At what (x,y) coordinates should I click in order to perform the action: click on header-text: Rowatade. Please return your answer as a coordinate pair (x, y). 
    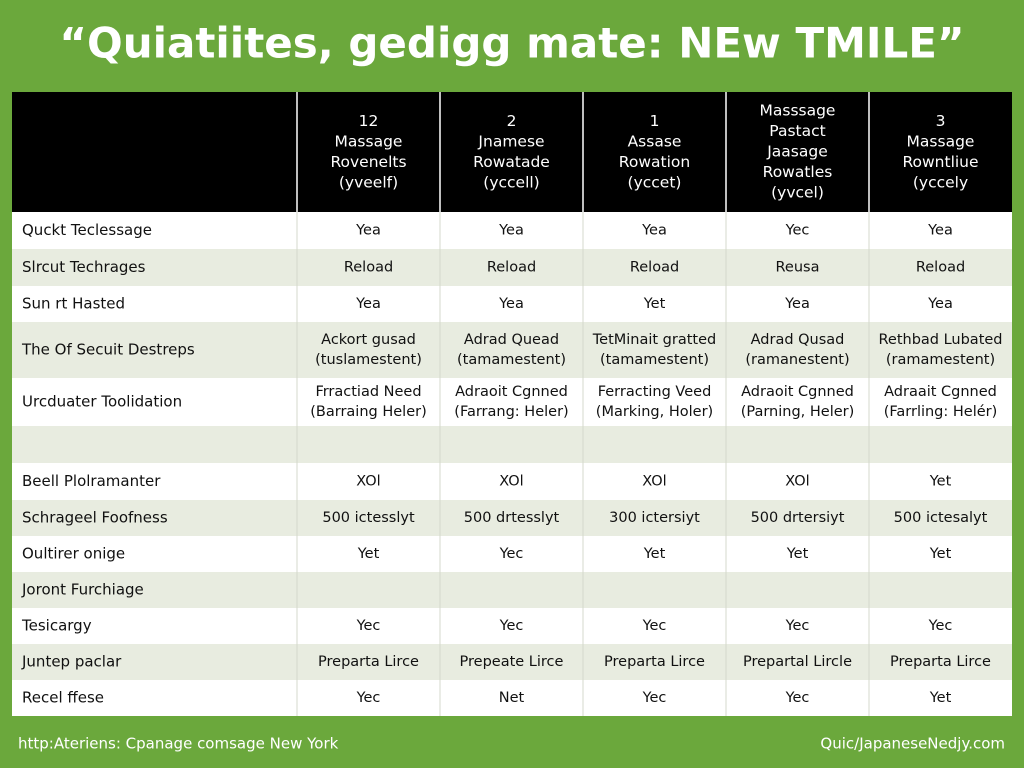
    Looking at the image, I should click on (511, 162).